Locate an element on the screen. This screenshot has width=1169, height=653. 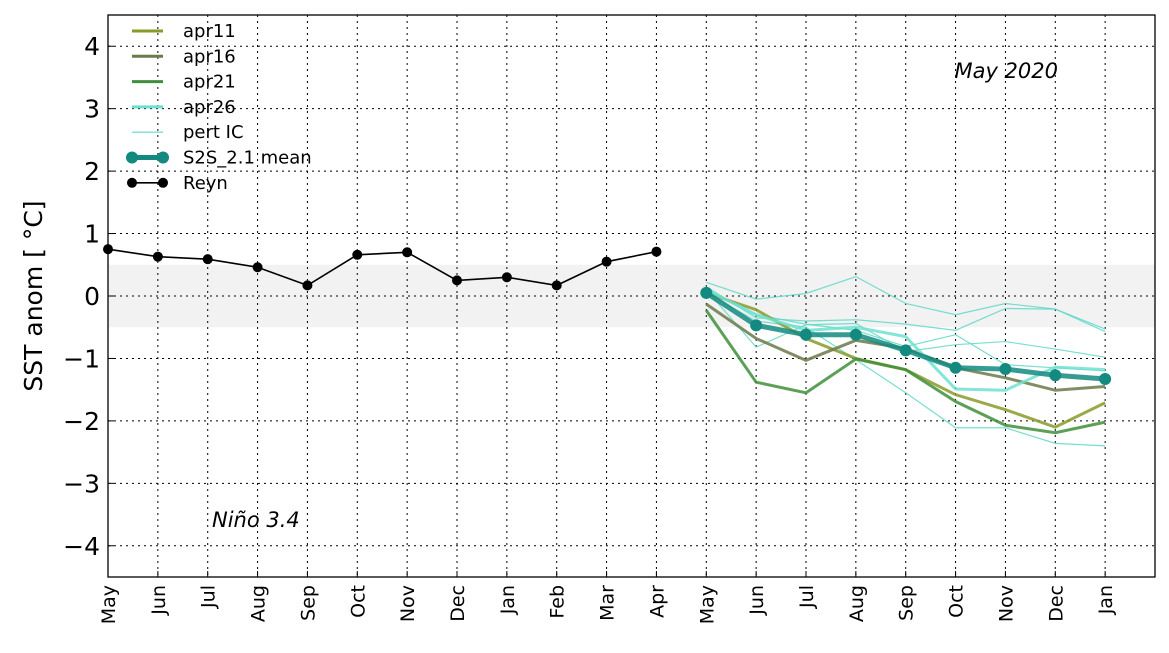
y-tick-label: −4 is located at coordinates (81, 546).